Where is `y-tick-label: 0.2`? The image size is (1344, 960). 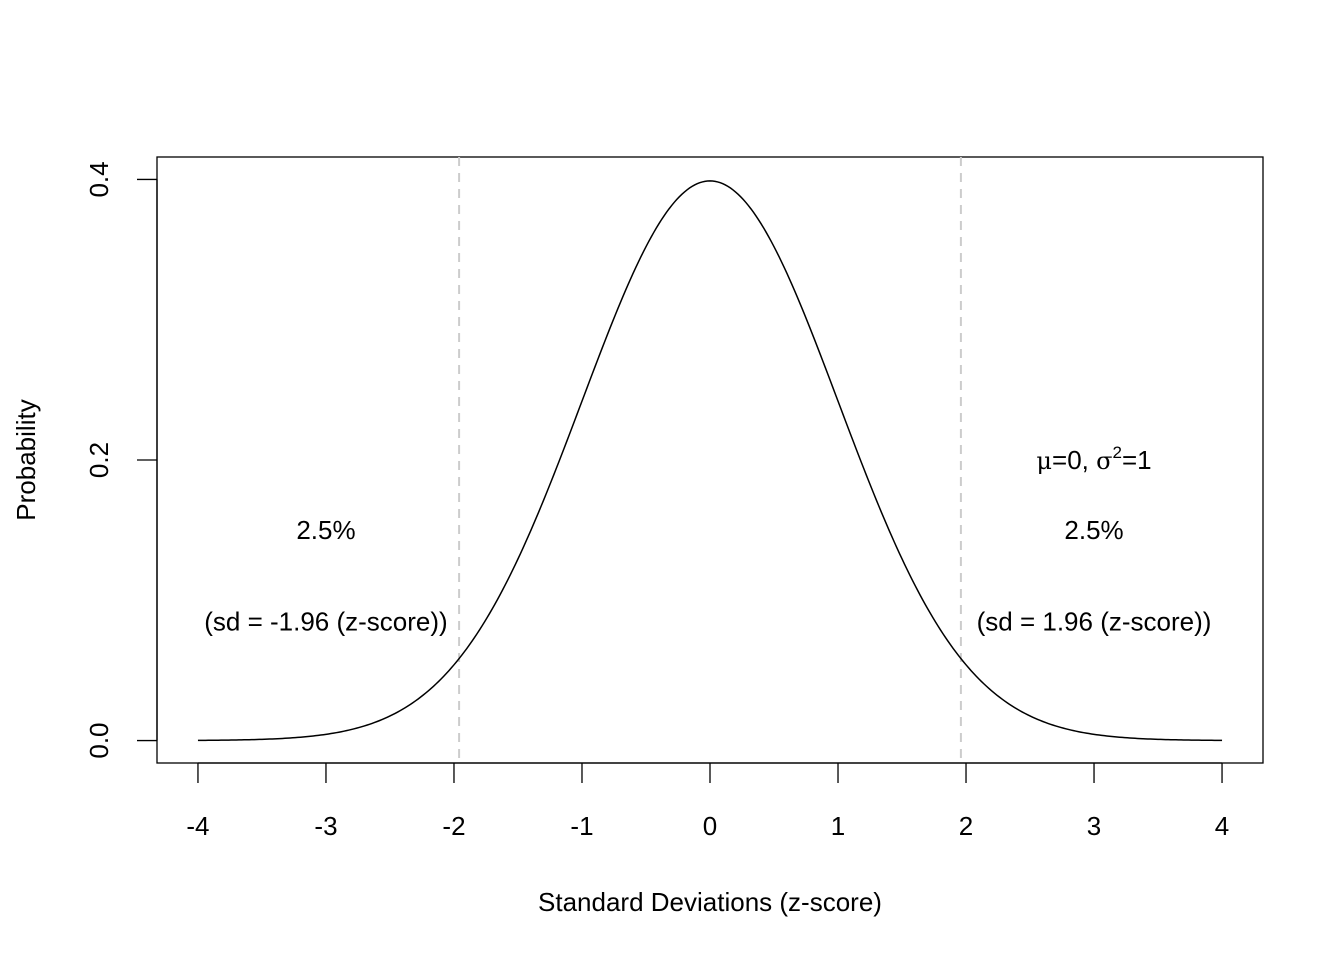
y-tick-label: 0.2 is located at coordinates (99, 460).